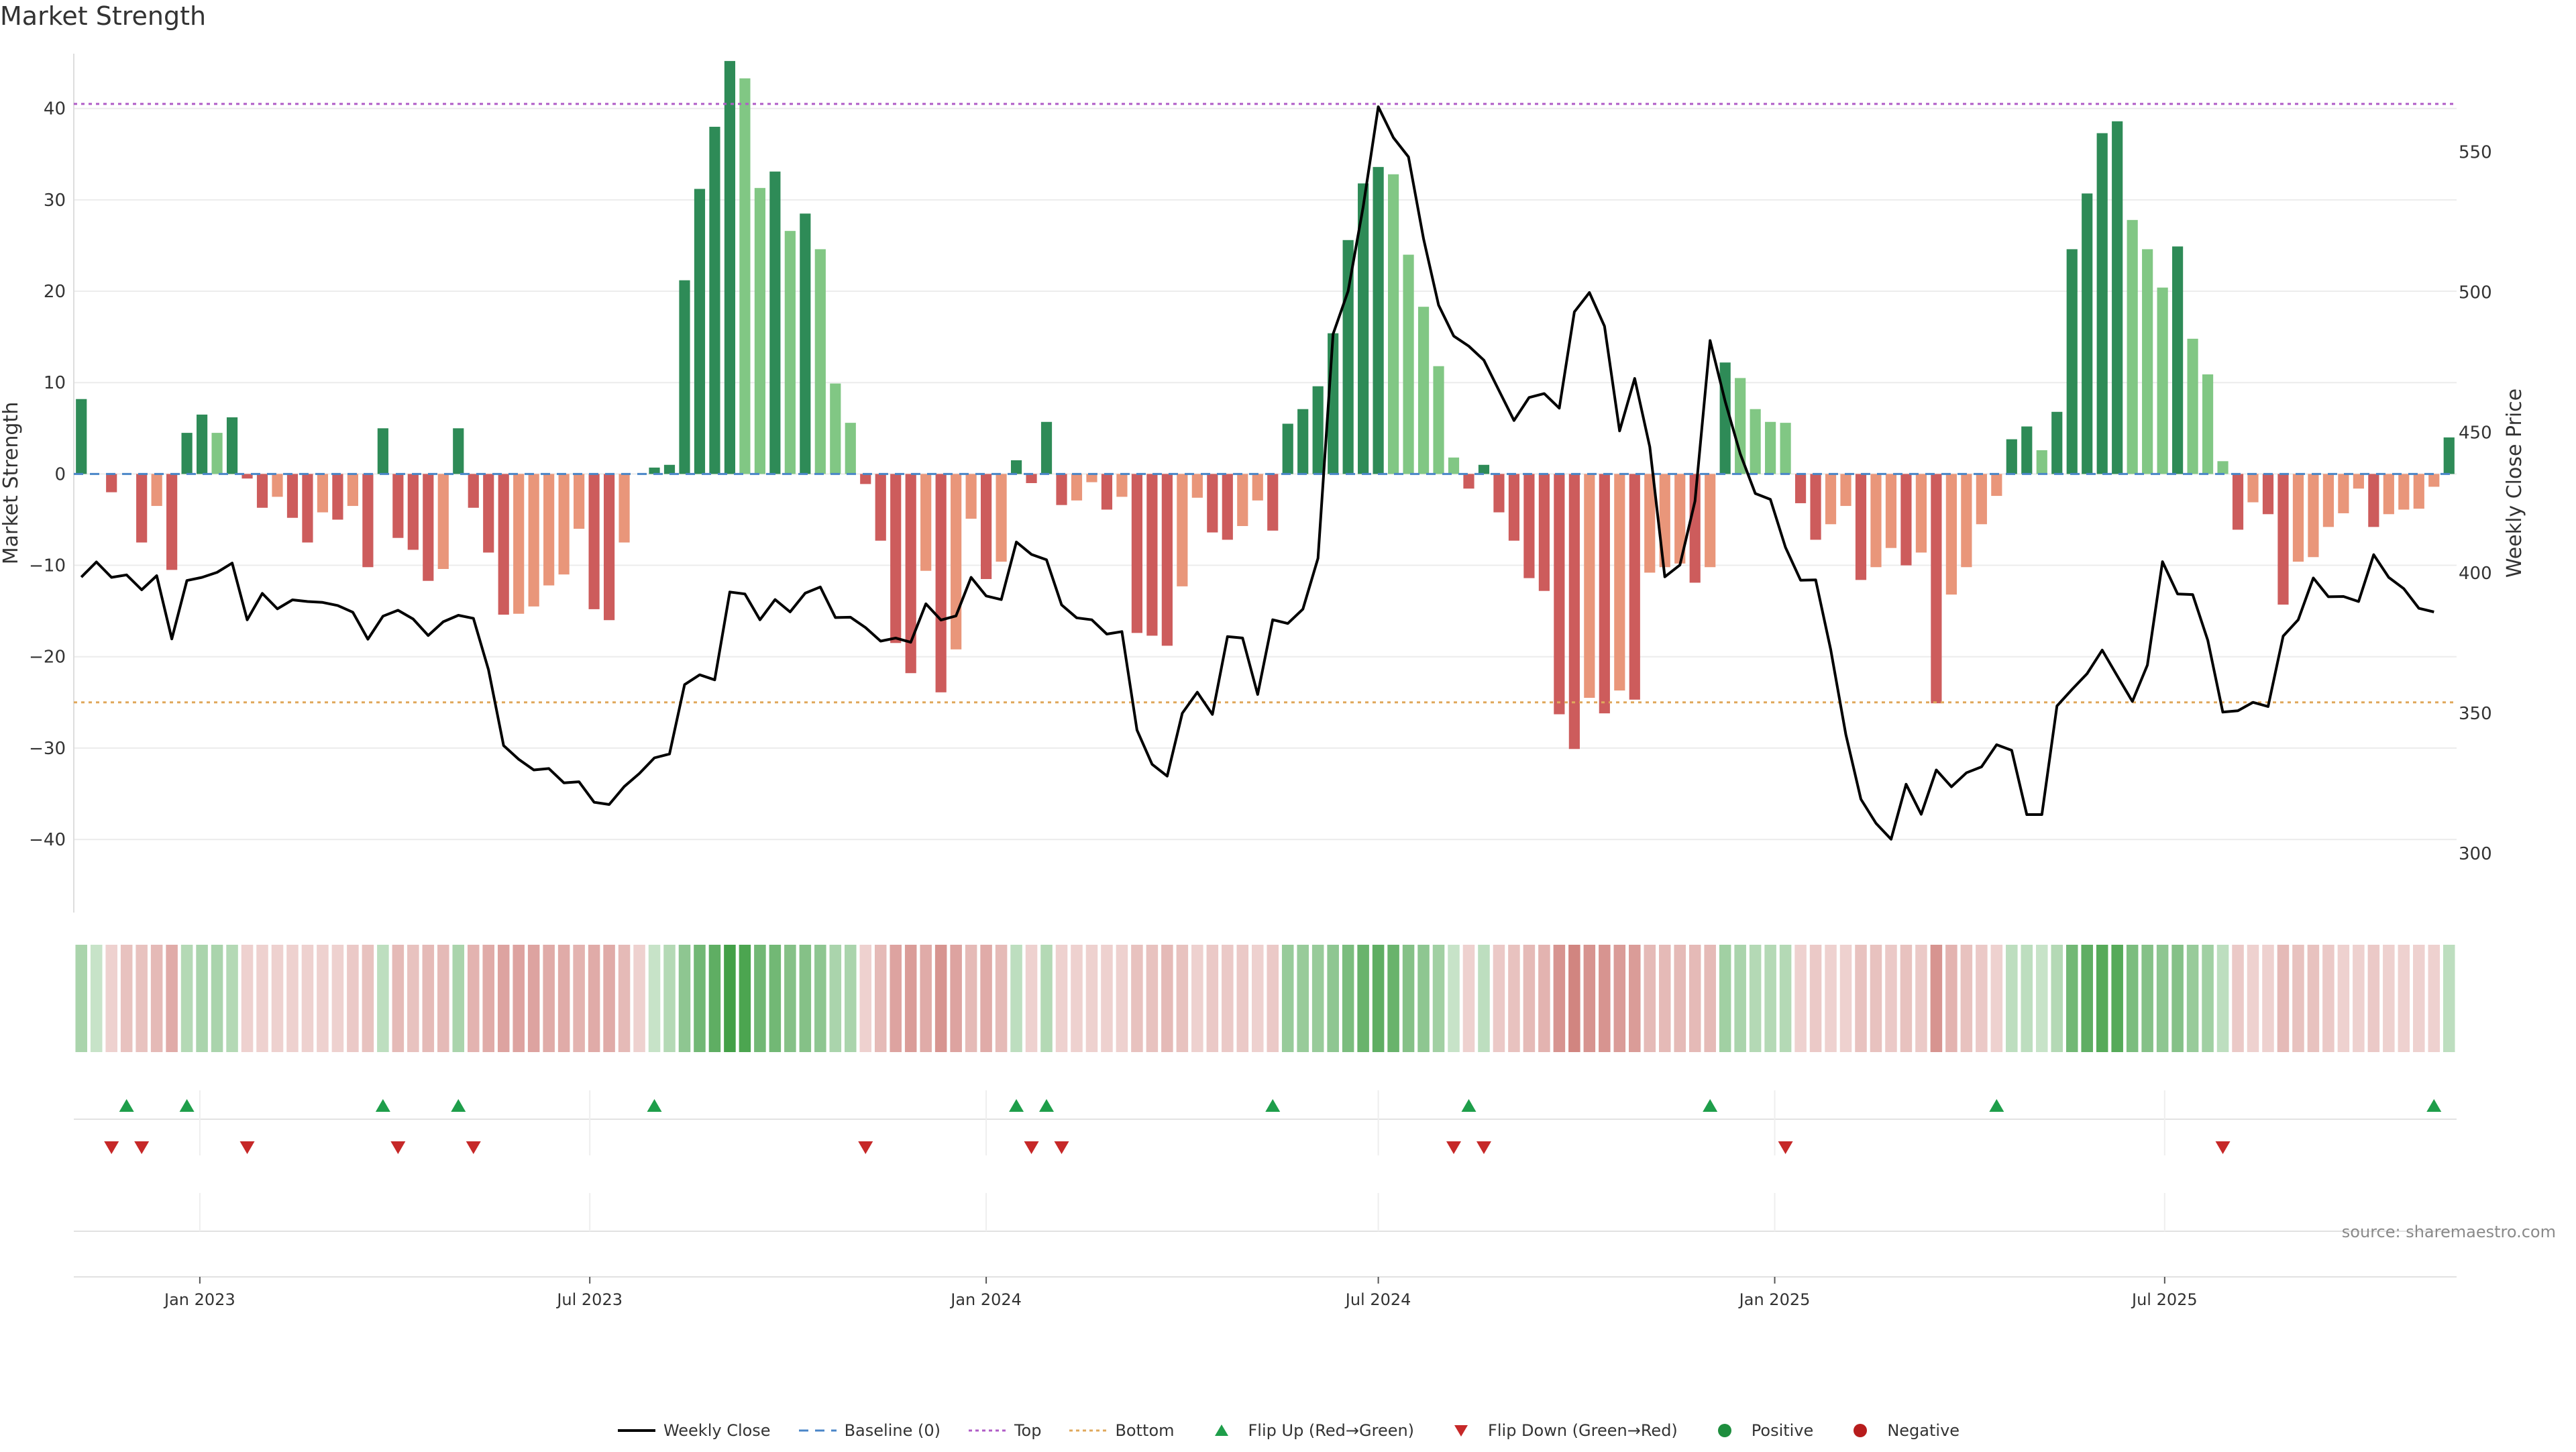 This screenshot has height=1452, width=2576. I want to click on y-tick-label: −20, so click(47, 658).